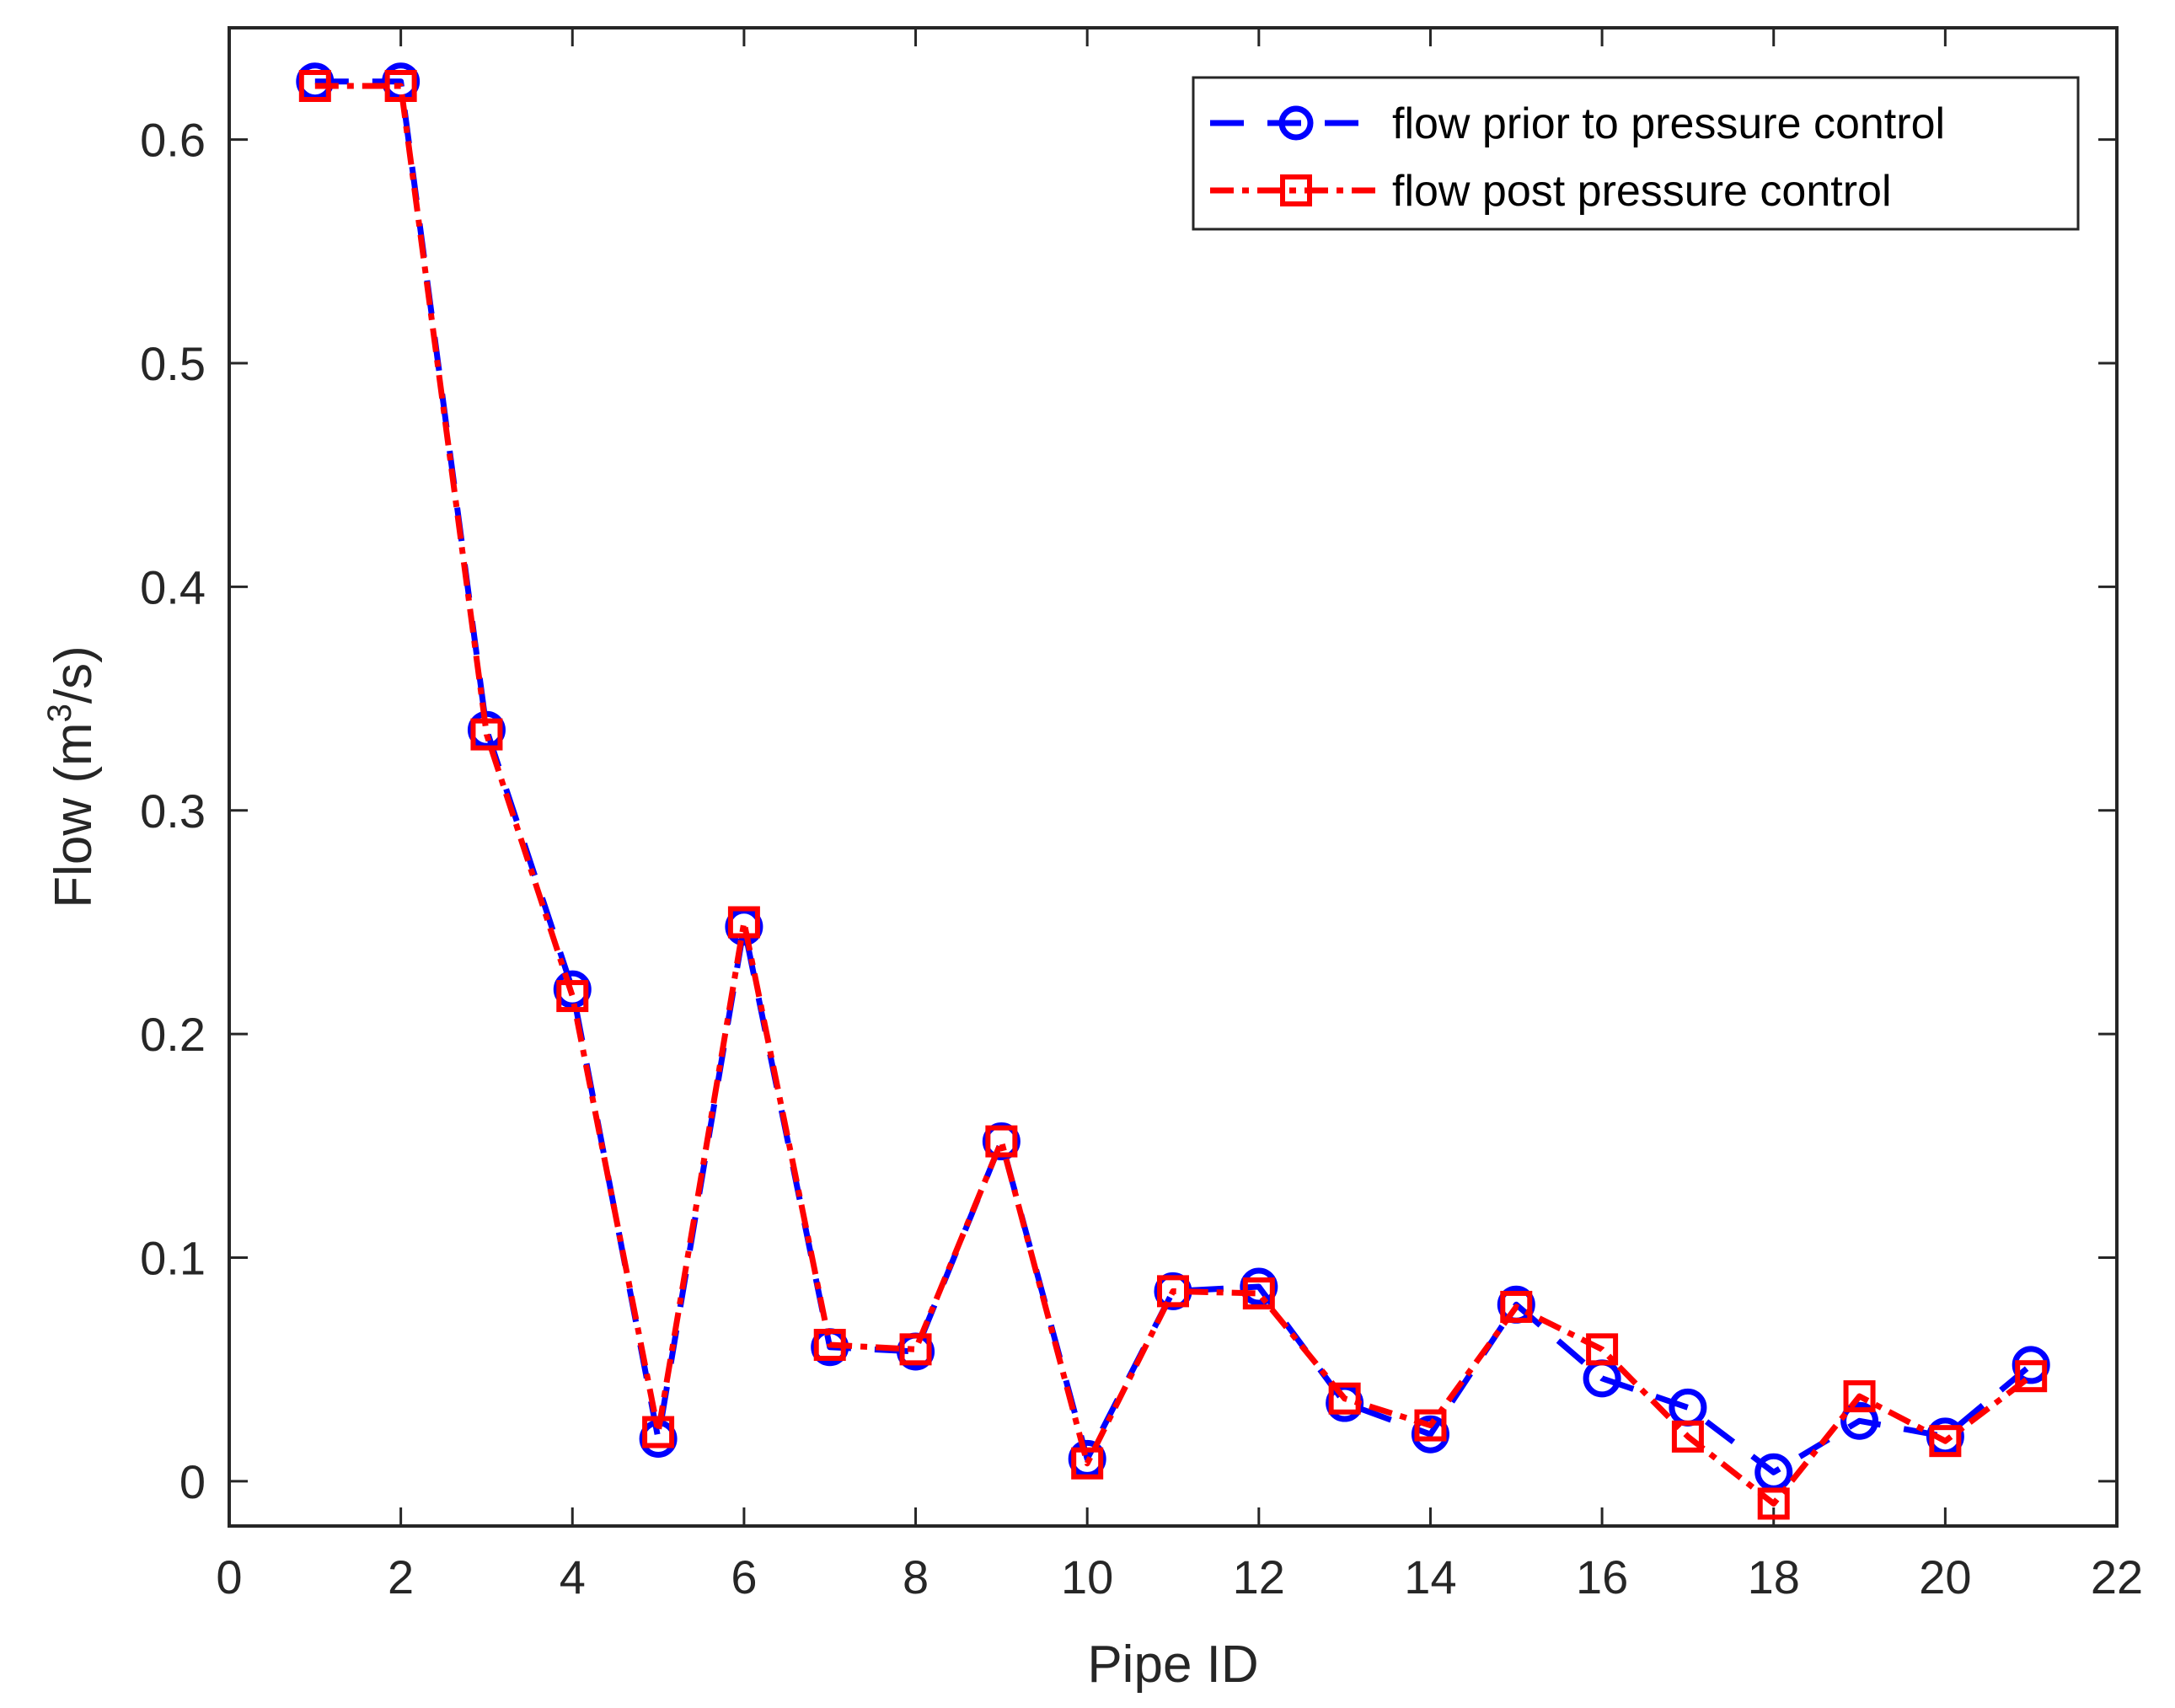  What do you see at coordinates (1172, 1665) in the screenshot?
I see `x-axis-title: Pipe ID` at bounding box center [1172, 1665].